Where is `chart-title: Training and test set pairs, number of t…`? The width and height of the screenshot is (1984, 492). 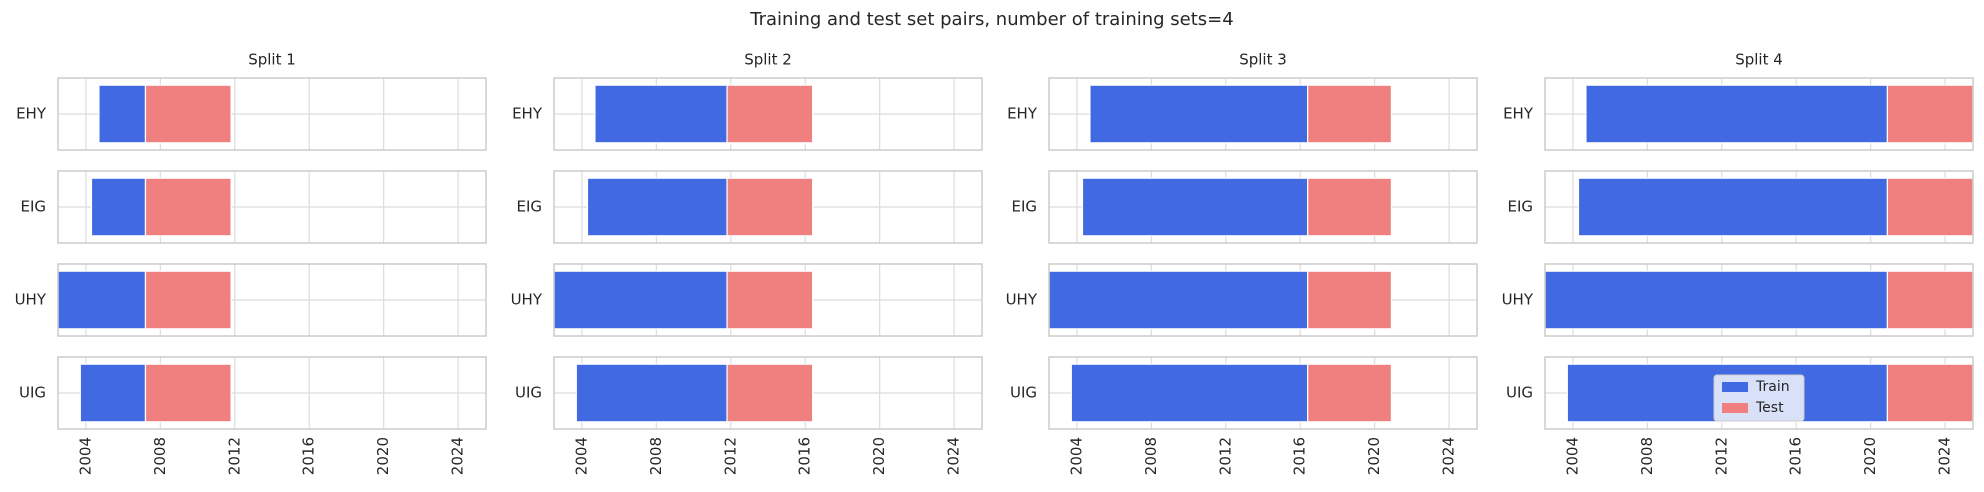 chart-title: Training and test set pairs, number of t… is located at coordinates (991, 19).